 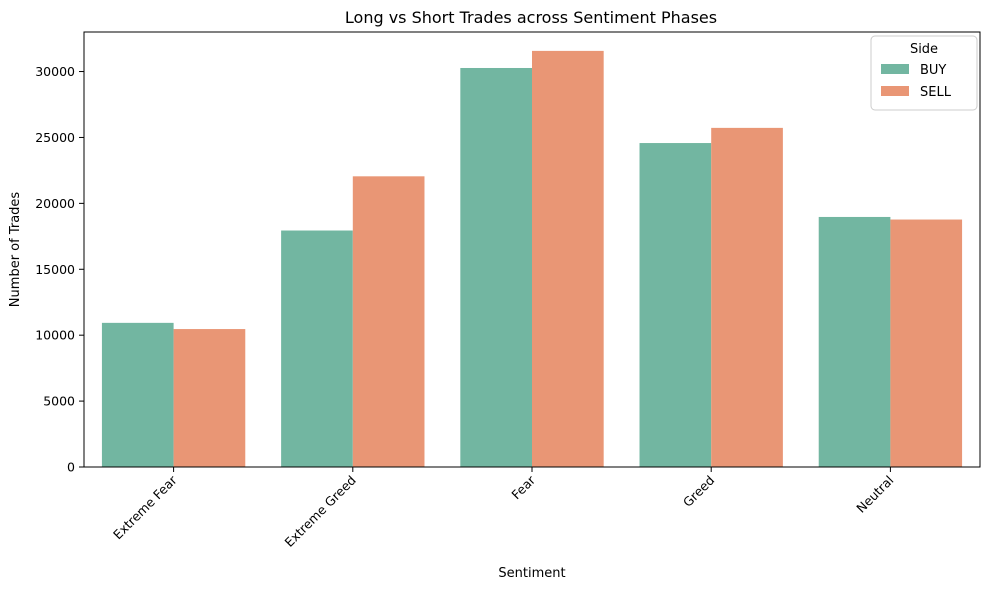 I want to click on y-axis-label: Number of Trades, so click(x=15, y=250).